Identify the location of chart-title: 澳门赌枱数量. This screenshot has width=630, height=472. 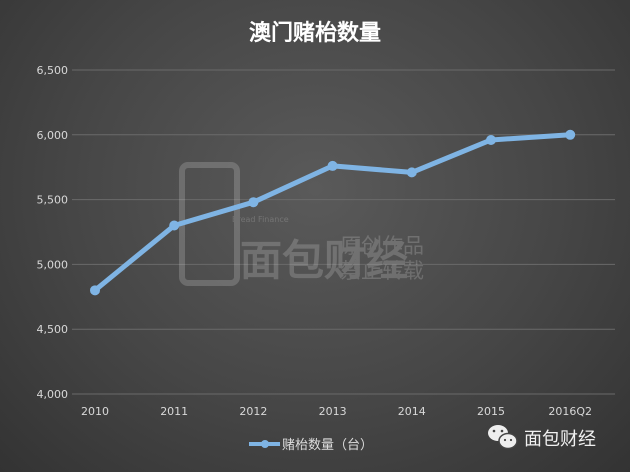
(315, 33).